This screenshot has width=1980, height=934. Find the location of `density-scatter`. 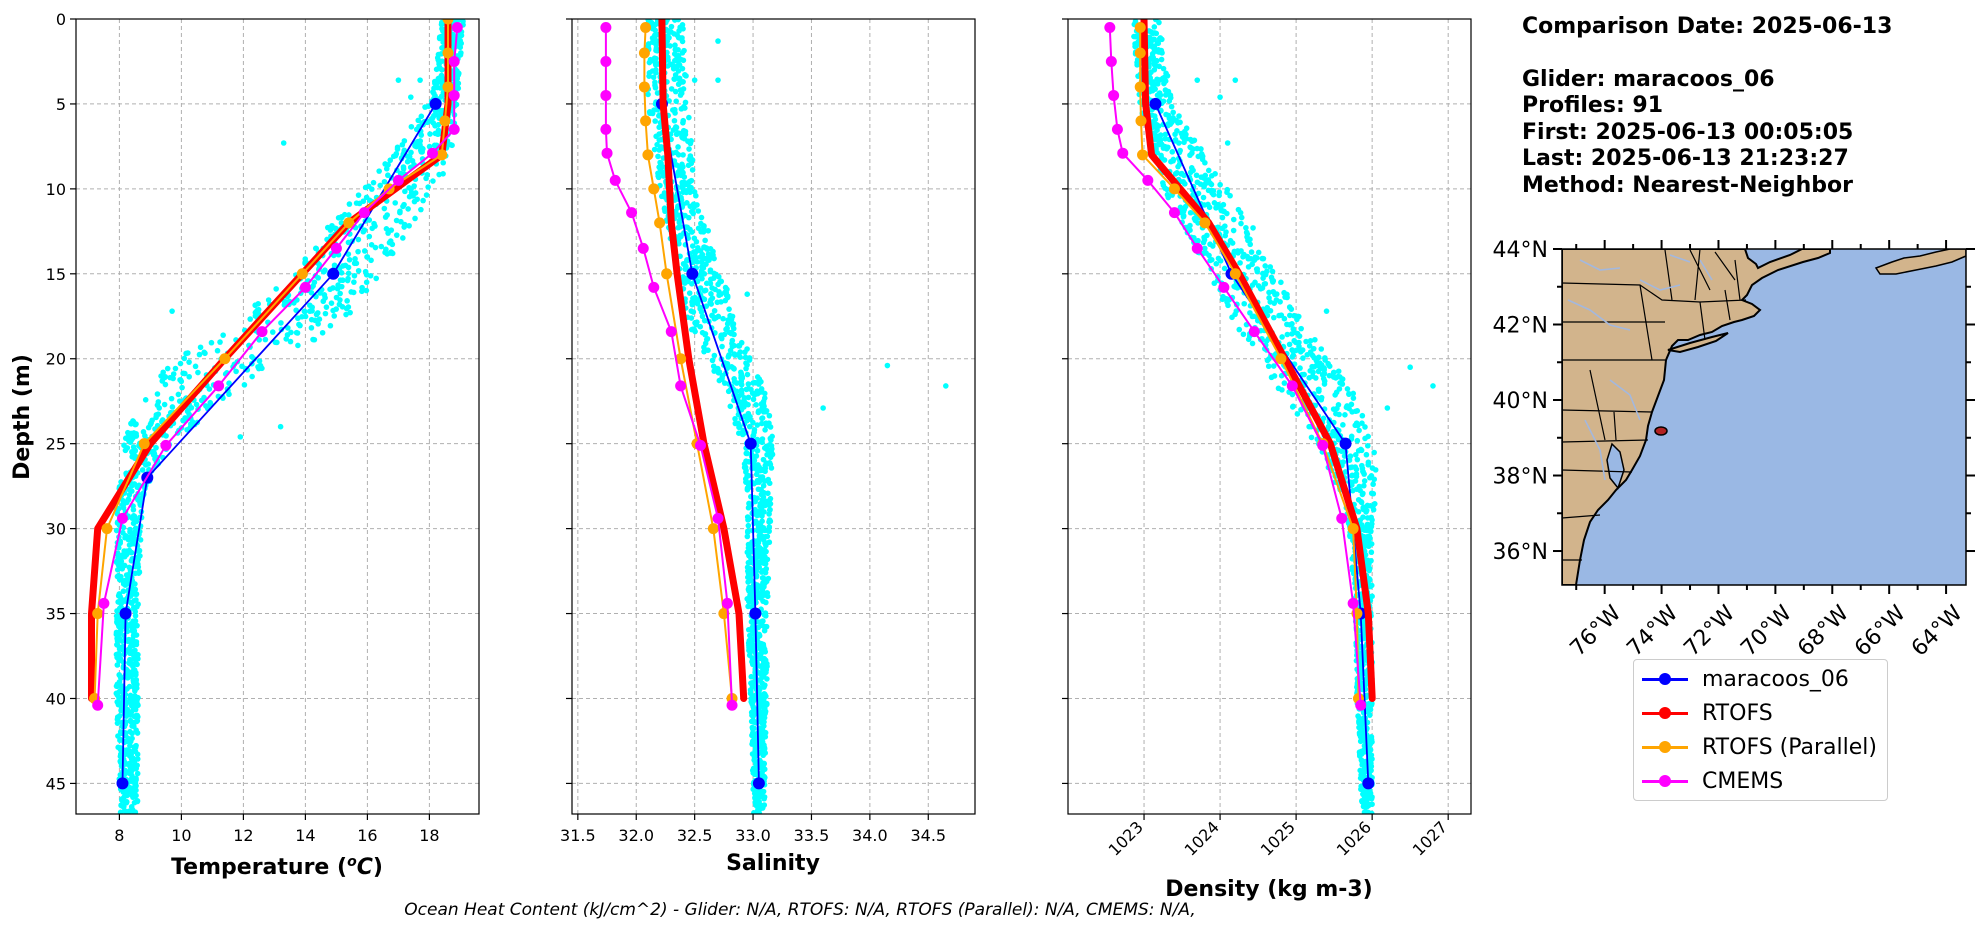

density-scatter is located at coordinates (1283, 416).